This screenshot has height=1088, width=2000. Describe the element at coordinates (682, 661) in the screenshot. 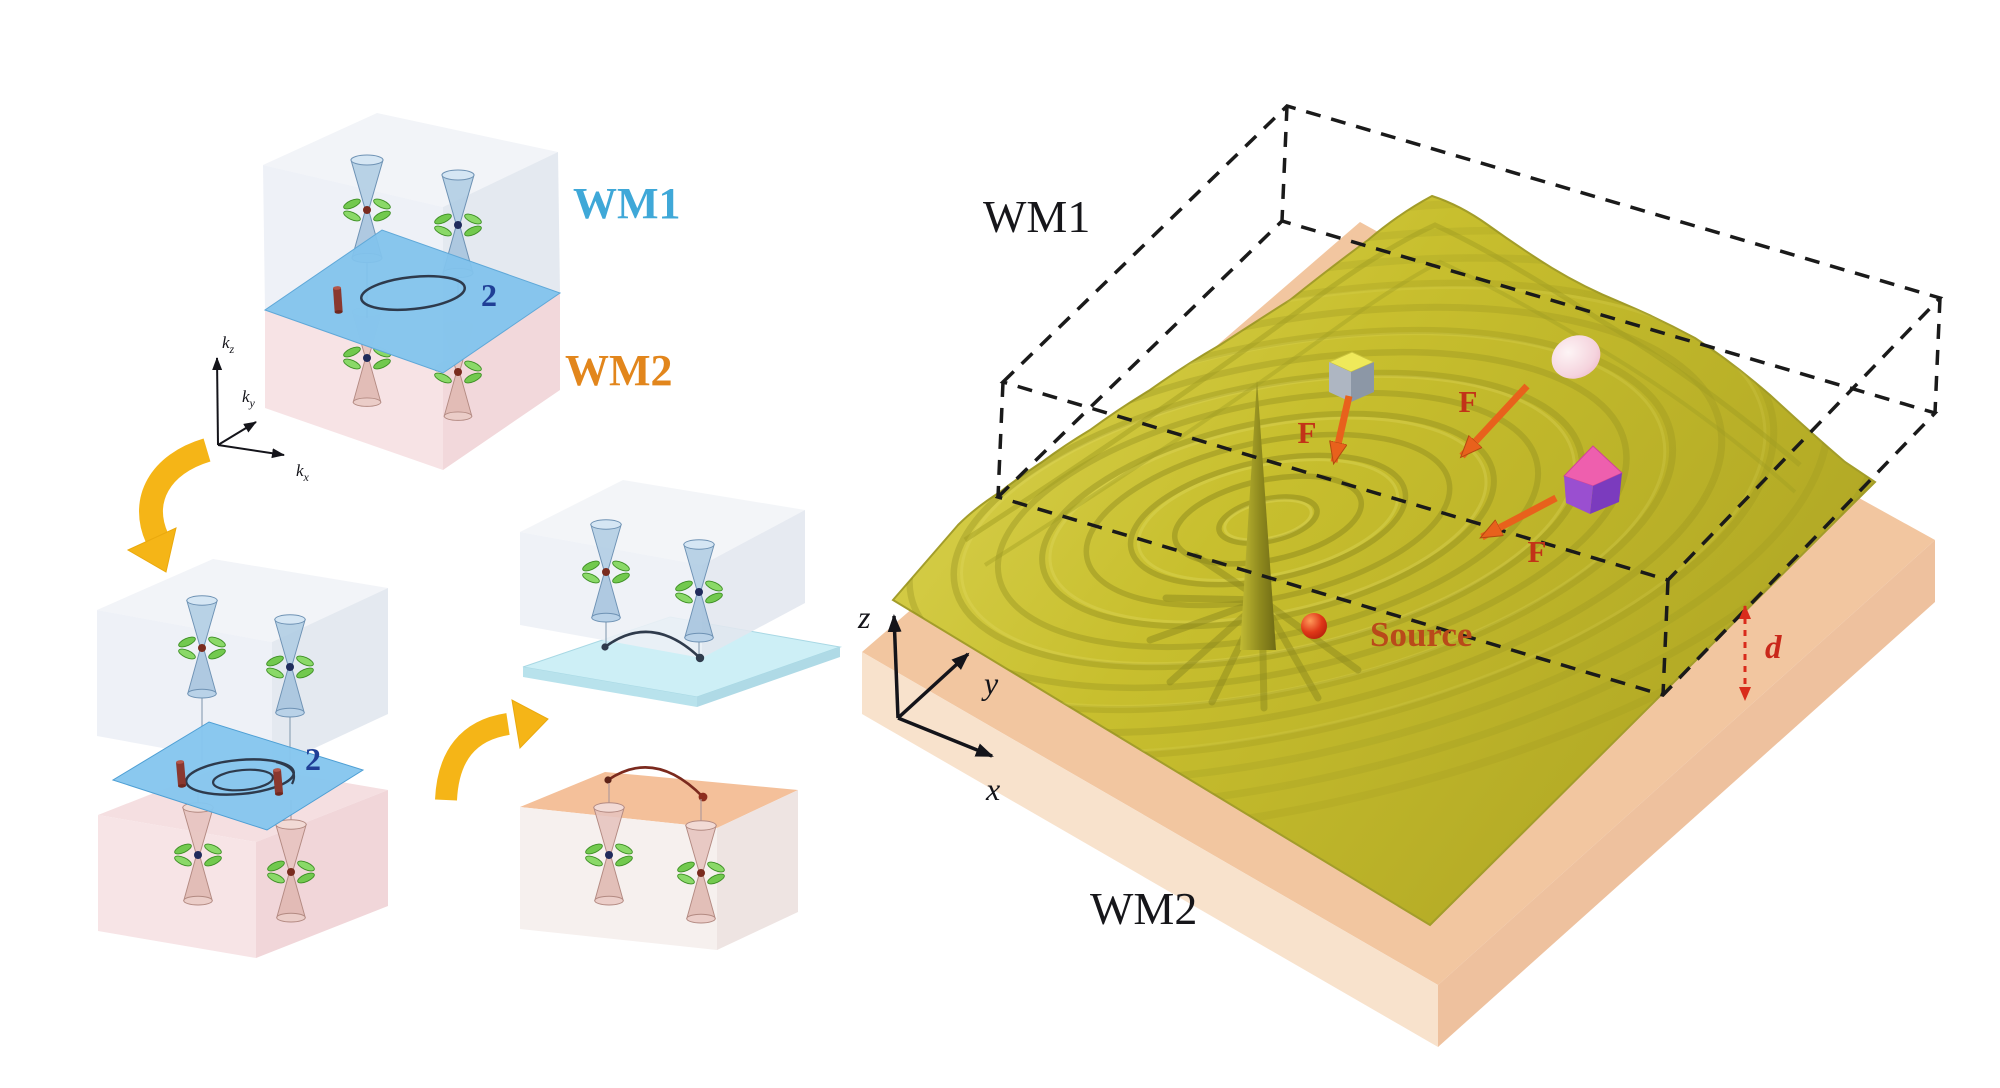

I see `blue-plate` at that location.